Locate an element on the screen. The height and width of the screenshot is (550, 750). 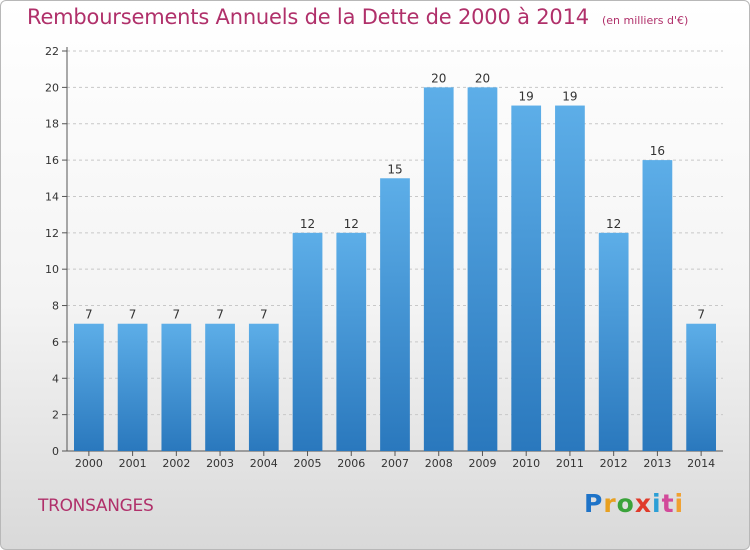
x-tick-label: 2011 is located at coordinates (570, 463).